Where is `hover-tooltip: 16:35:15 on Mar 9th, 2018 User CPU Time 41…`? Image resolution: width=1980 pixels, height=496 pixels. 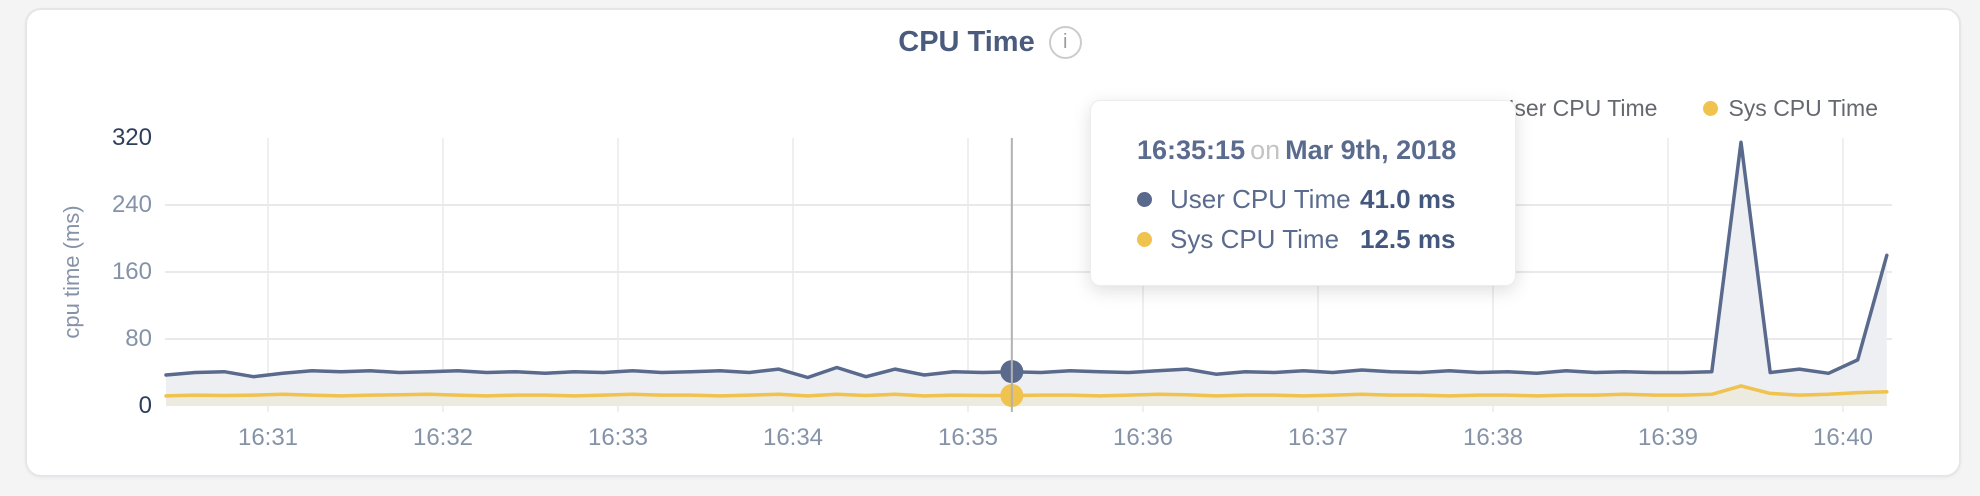
hover-tooltip: 16:35:15 on Mar 9th, 2018 User CPU Time 41… is located at coordinates (1303, 193).